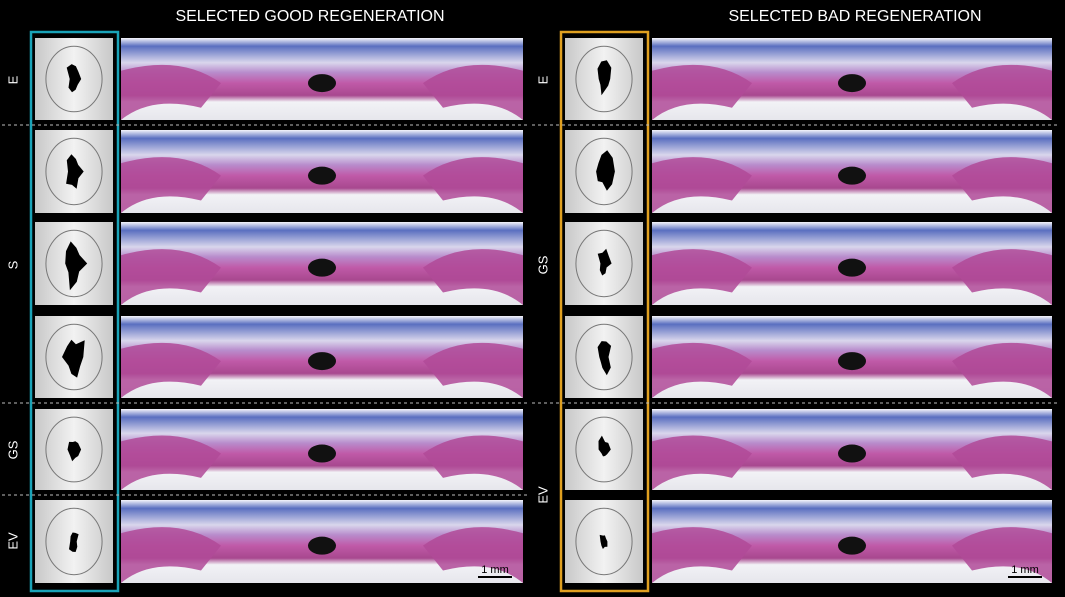  Describe the element at coordinates (309, 16) in the screenshot. I see `panel-title: SELECTED GOOD REGENERATION` at that location.